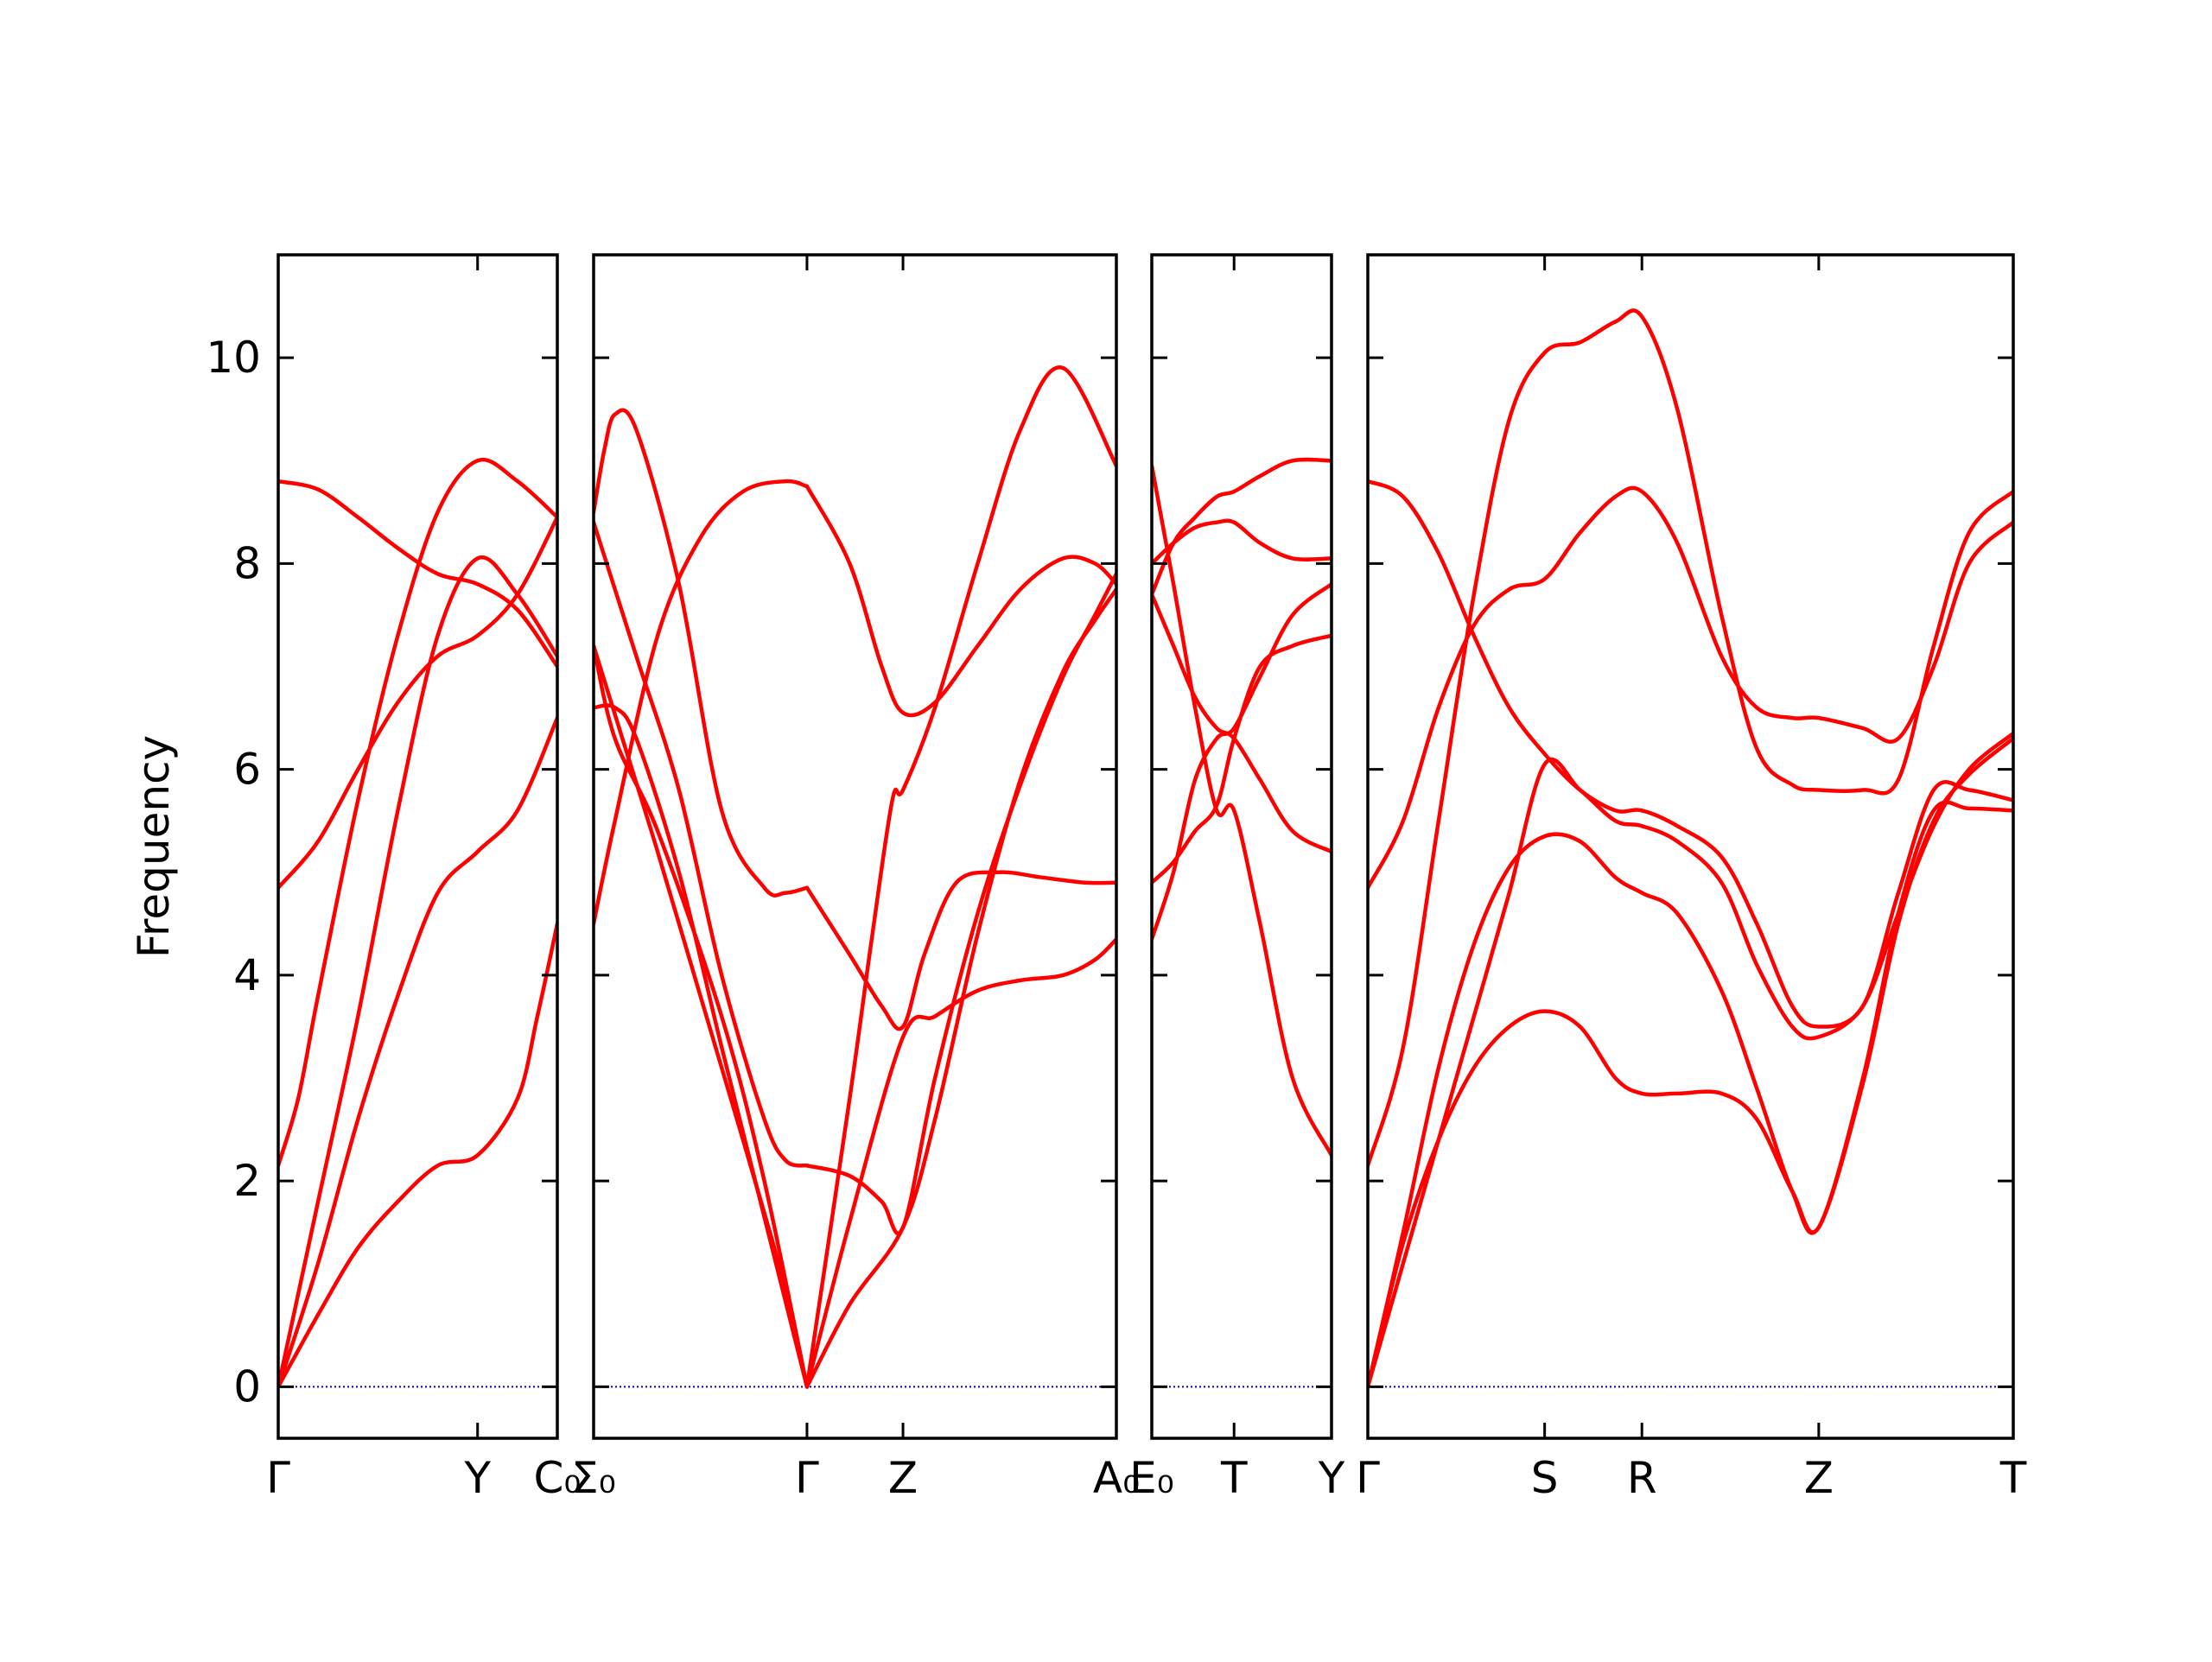  Describe the element at coordinates (154, 846) in the screenshot. I see `y-axis-label: Frequency` at that location.